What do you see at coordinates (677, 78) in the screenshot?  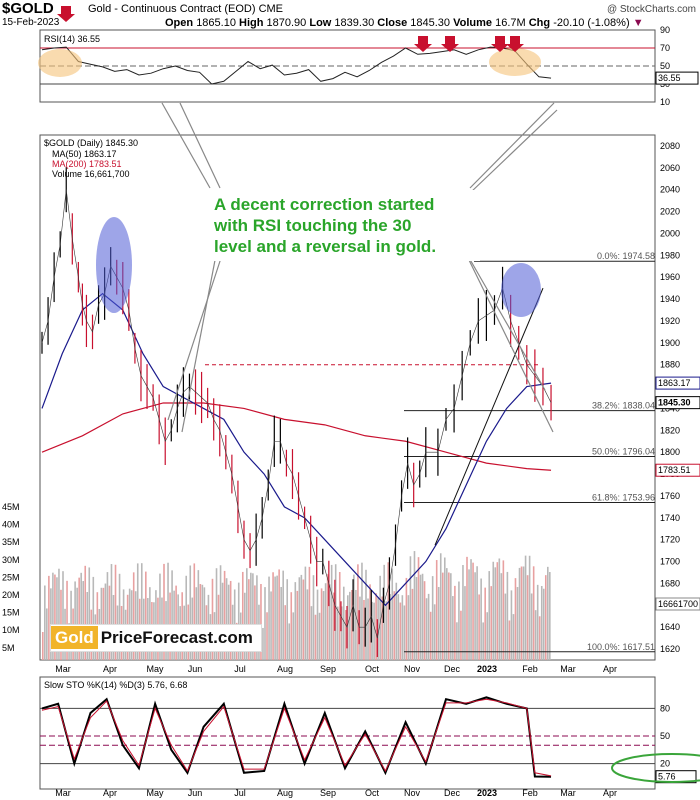 I see `rsi-last-badge` at bounding box center [677, 78].